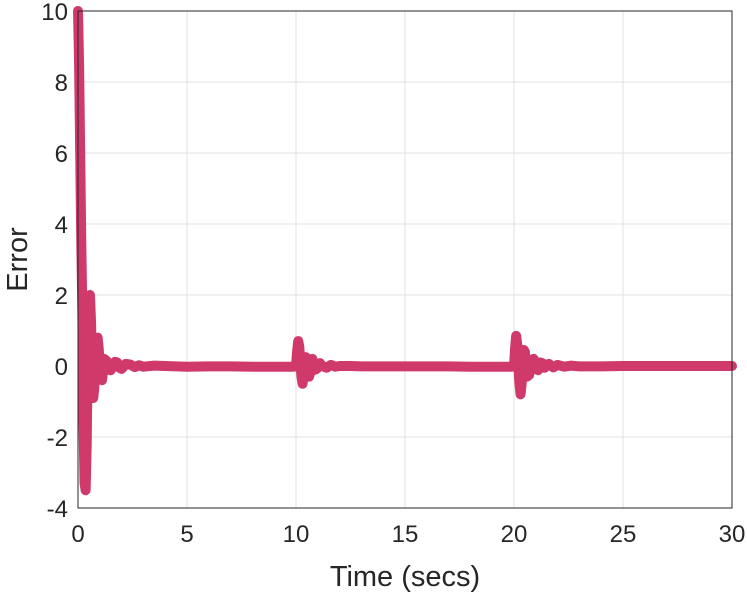 This screenshot has height=594, width=747. What do you see at coordinates (61, 367) in the screenshot?
I see `y-tick-label: 0` at bounding box center [61, 367].